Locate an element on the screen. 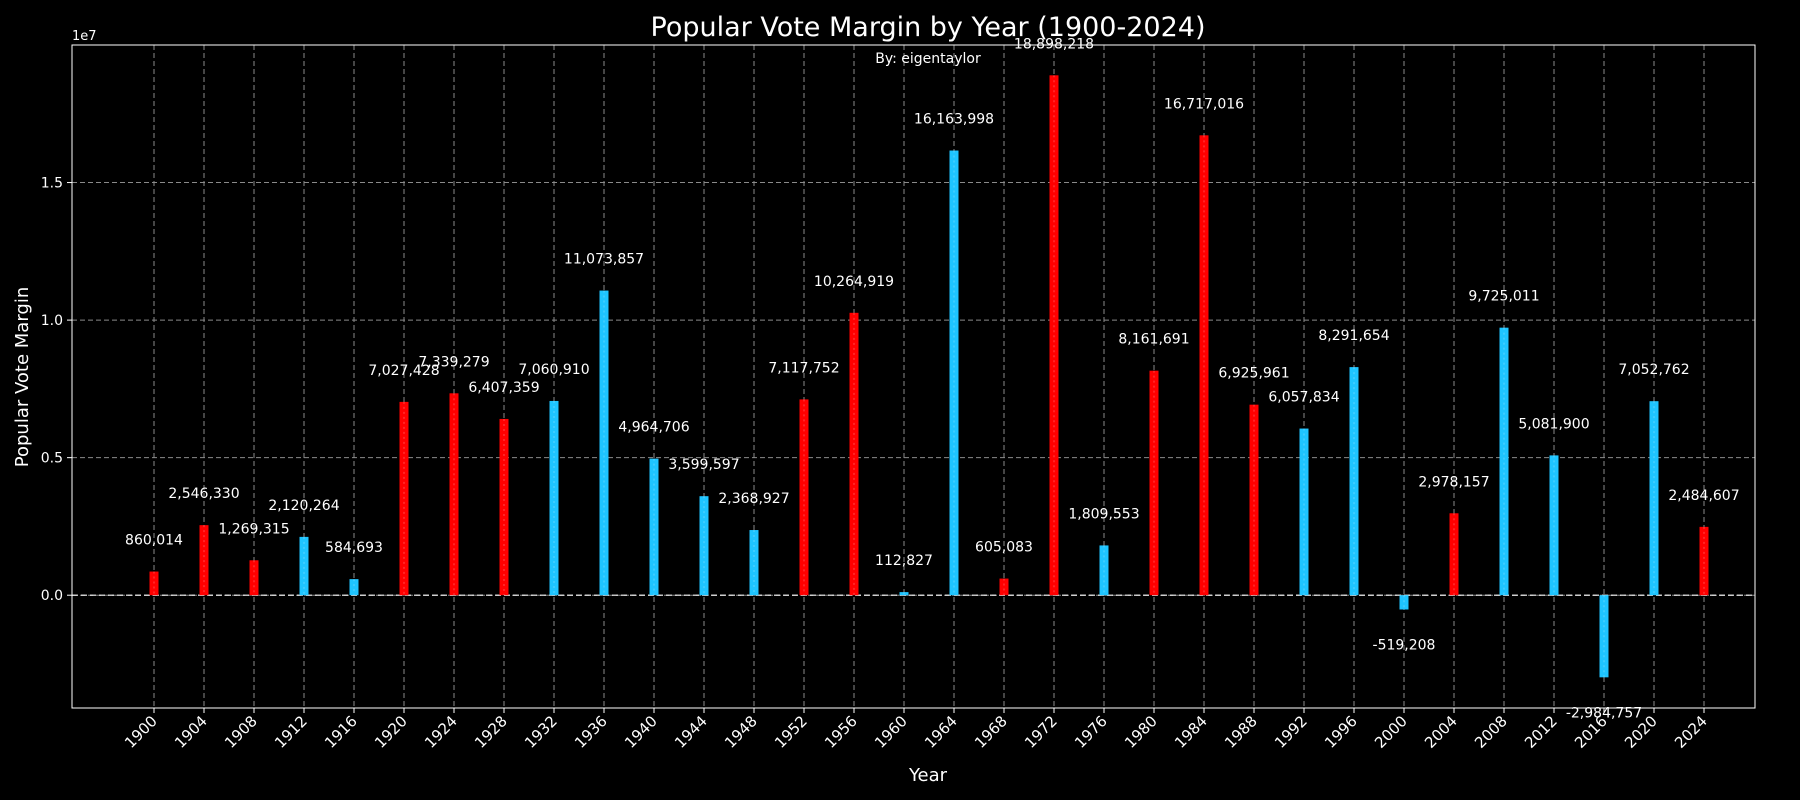 Image resolution: width=1800 pixels, height=800 pixels. value-label-1936: 11,073,857 is located at coordinates (604, 260).